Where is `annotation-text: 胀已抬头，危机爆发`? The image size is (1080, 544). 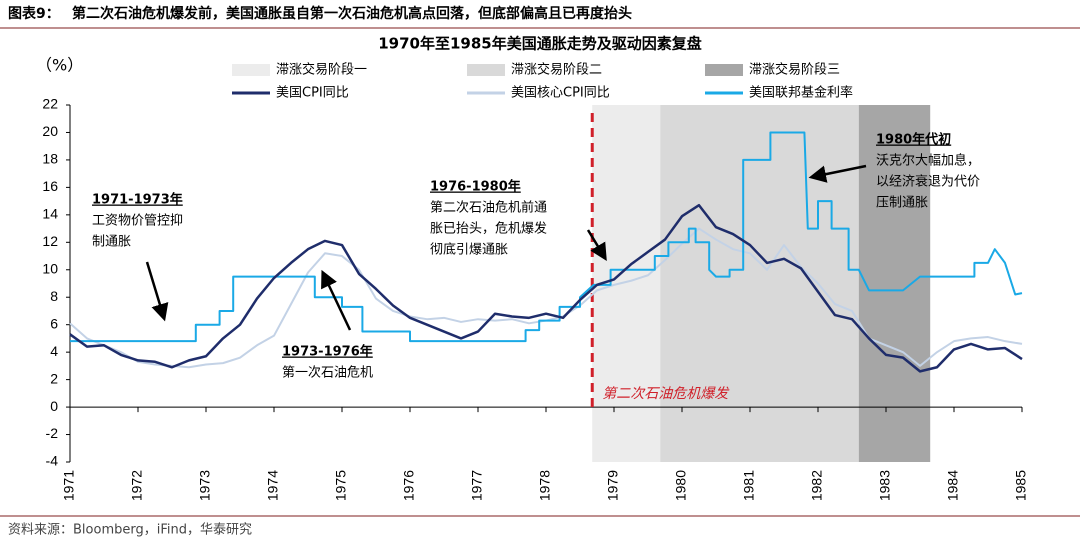 annotation-text: 胀已抬头，危机爆发 is located at coordinates (488, 229).